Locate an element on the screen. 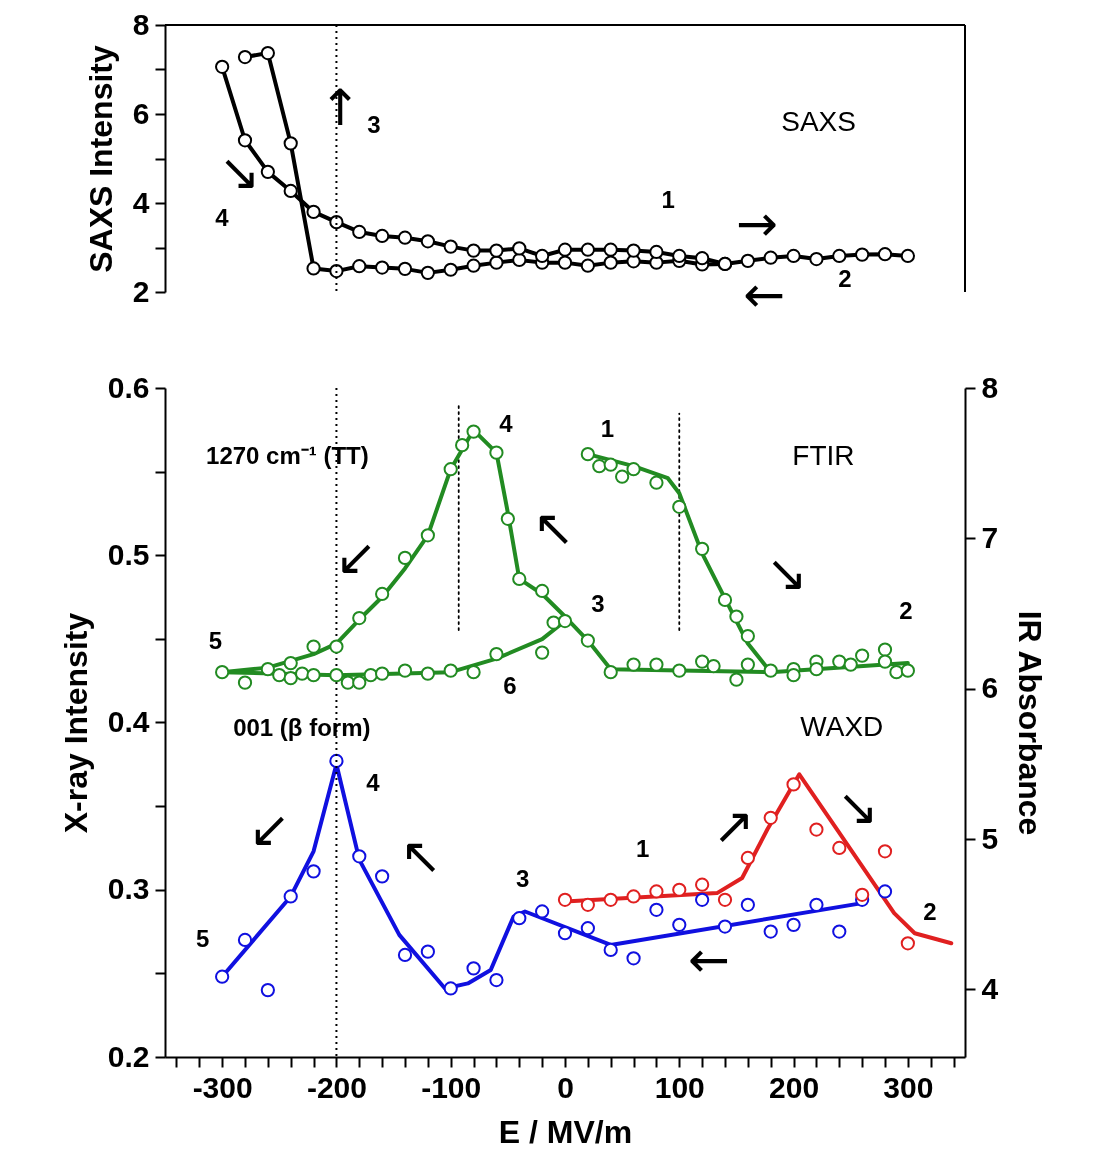 The width and height of the screenshot is (1120, 1153). y2-tick-label: 4 is located at coordinates (990, 988).